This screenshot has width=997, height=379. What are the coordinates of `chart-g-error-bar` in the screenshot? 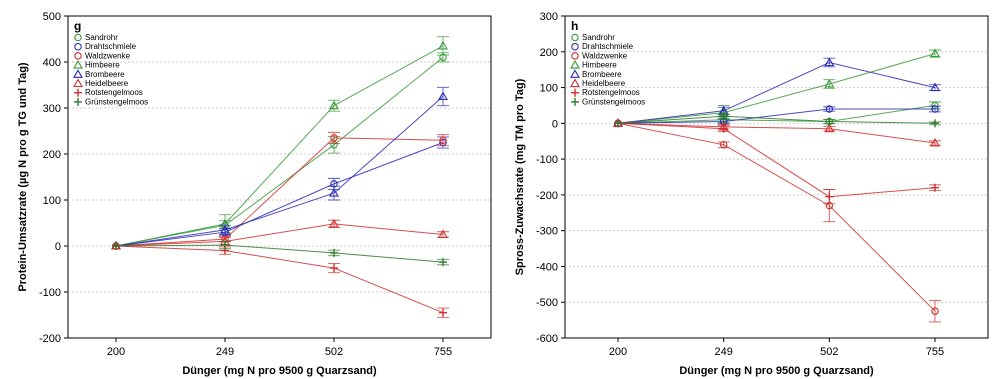 It's located at (443, 46).